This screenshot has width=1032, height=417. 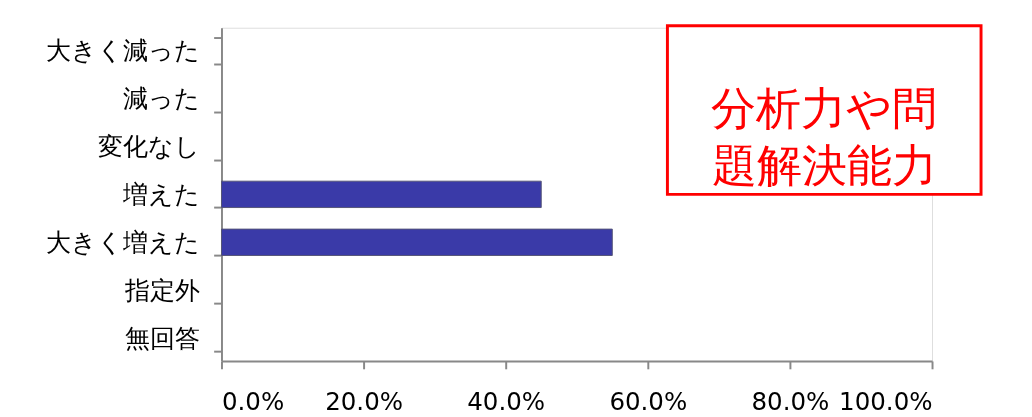 I want to click on x-tick-label: 40.0%, so click(x=506, y=402).